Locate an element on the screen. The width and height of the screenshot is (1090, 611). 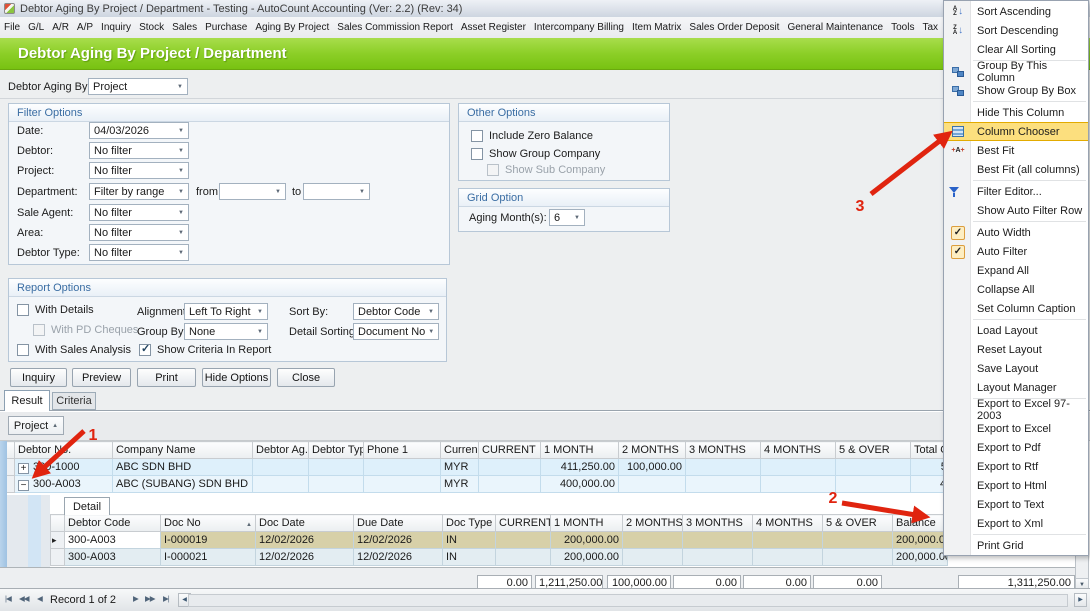
menu-item-best-fit-all-columns: Best Fit (all columns) is located at coordinates (1016, 169).